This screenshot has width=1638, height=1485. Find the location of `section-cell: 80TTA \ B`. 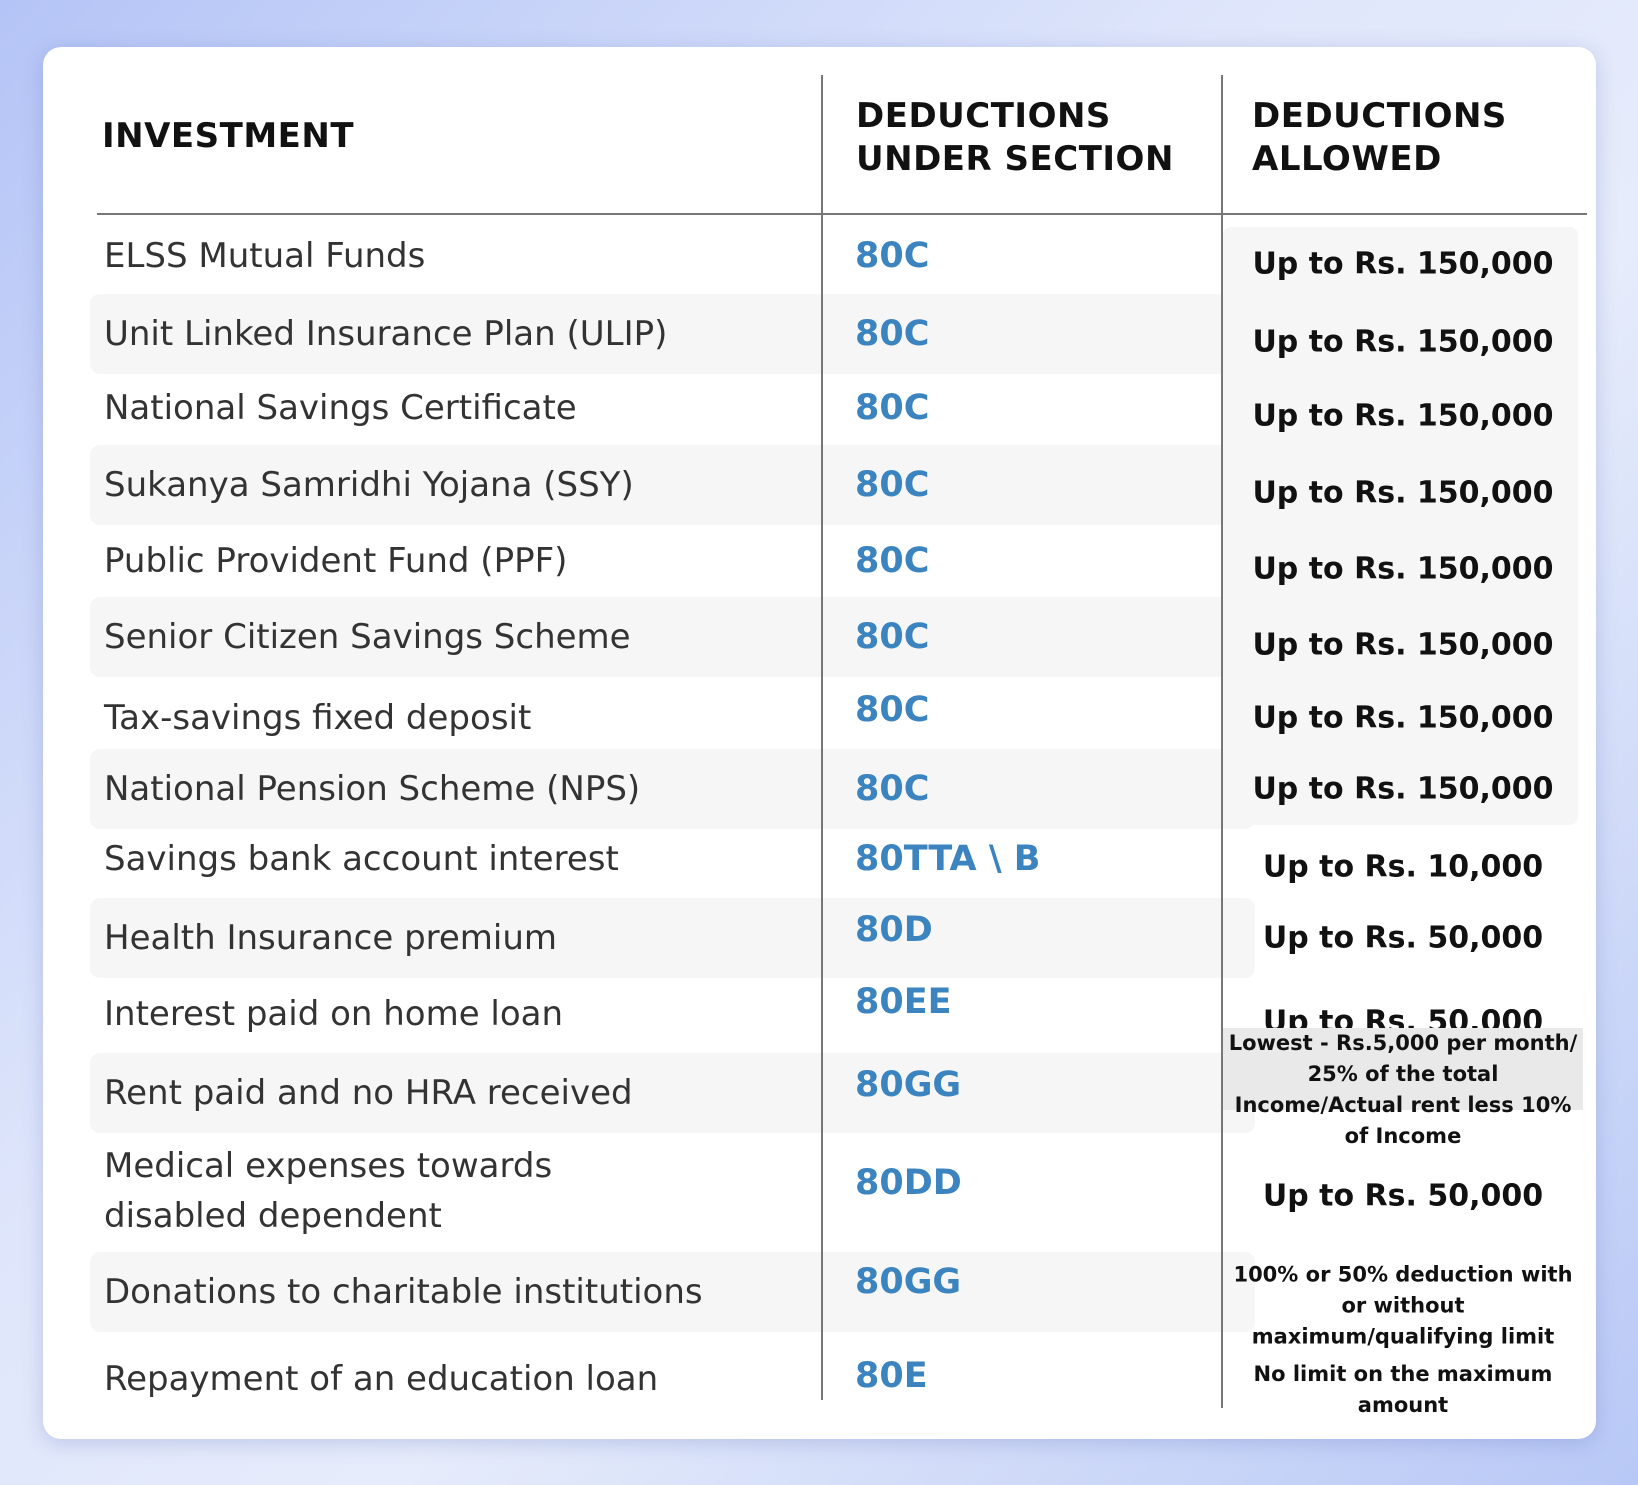

section-cell: 80TTA \ B is located at coordinates (948, 859).